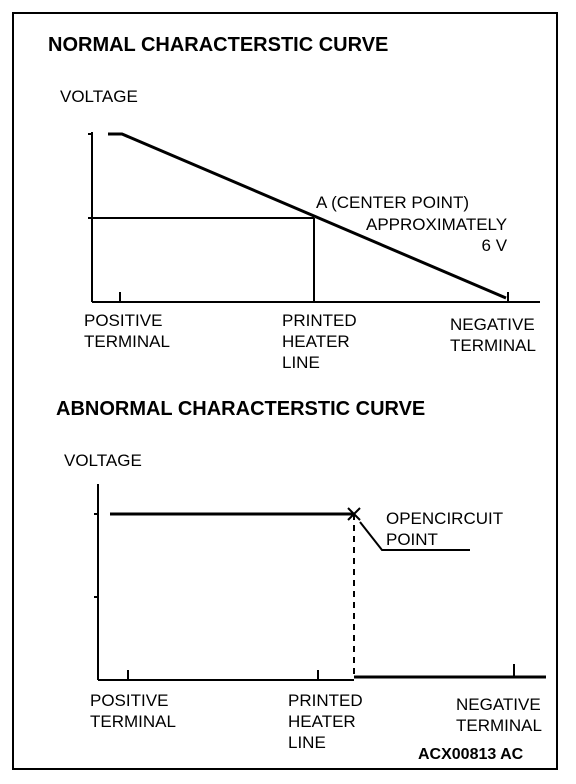 This screenshot has height=784, width=576. Describe the element at coordinates (499, 715) in the screenshot. I see `abnormal-negative-terminal-label: NEGATIVE TERMINAL` at that location.